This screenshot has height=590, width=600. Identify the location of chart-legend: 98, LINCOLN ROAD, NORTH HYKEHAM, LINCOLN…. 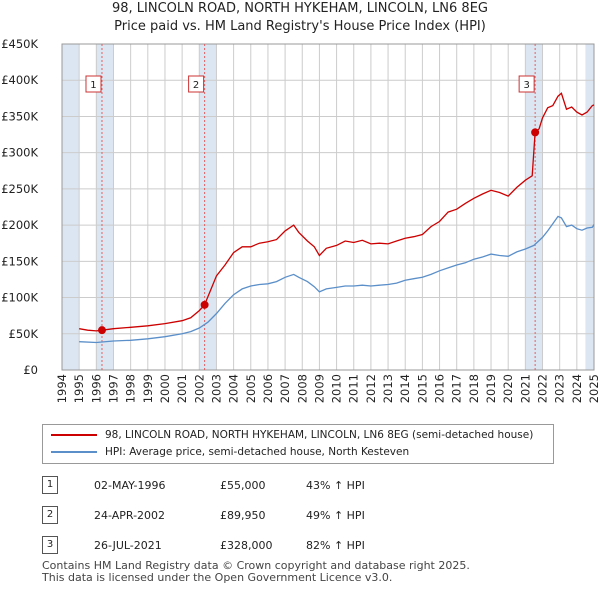
(298, 444).